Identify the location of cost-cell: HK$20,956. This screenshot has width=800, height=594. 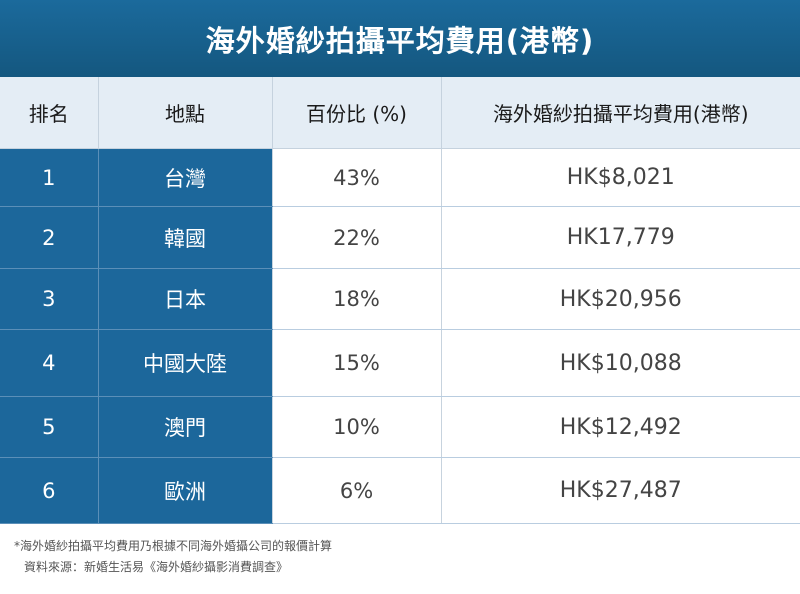
(620, 299).